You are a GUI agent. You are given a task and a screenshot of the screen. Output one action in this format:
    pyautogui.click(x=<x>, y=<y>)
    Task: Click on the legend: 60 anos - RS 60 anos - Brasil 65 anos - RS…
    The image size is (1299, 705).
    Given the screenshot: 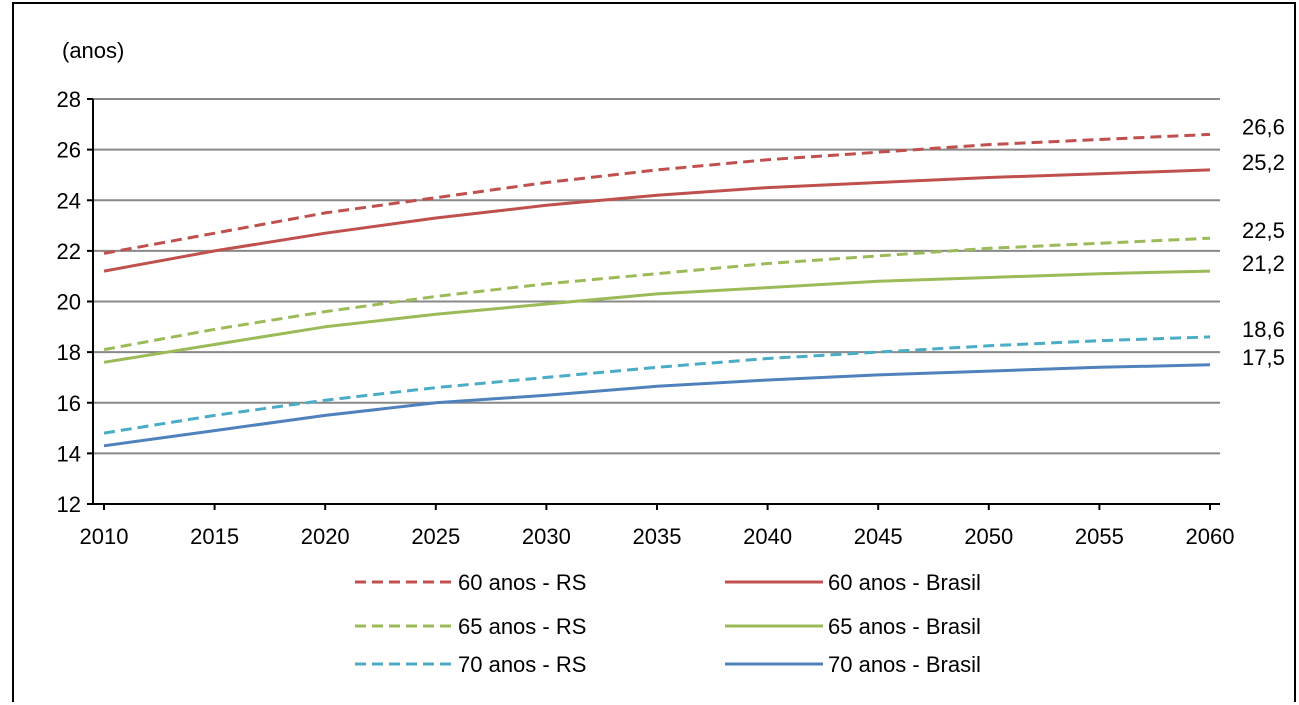 What is the action you would take?
    pyautogui.click(x=668, y=623)
    